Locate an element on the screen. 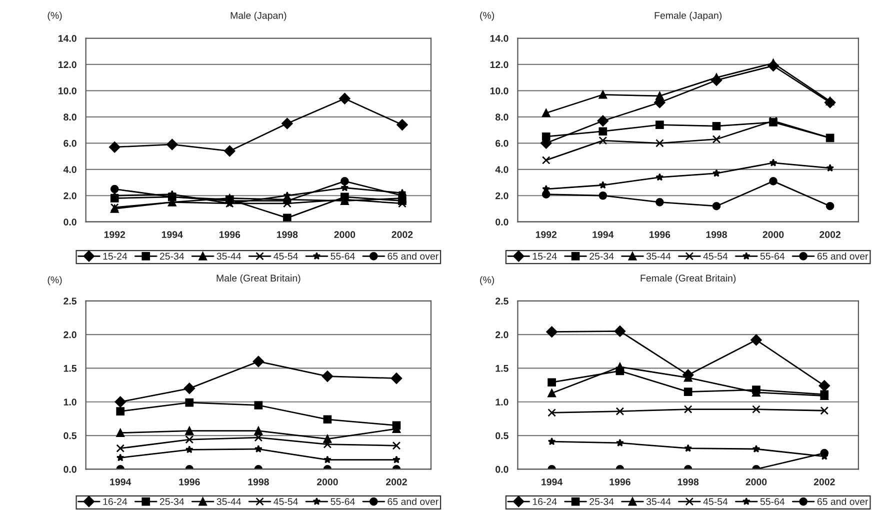 This screenshot has width=885, height=510. chart-title: Male (Great Britain) is located at coordinates (258, 279).